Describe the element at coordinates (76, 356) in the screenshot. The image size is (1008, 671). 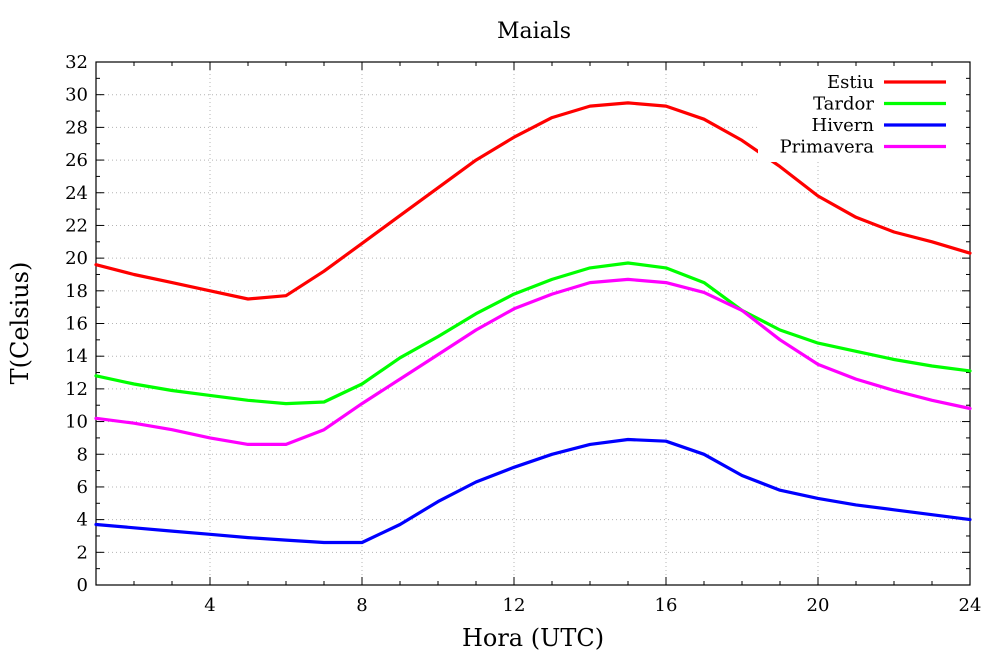
I see `y-tick-label: 14` at that location.